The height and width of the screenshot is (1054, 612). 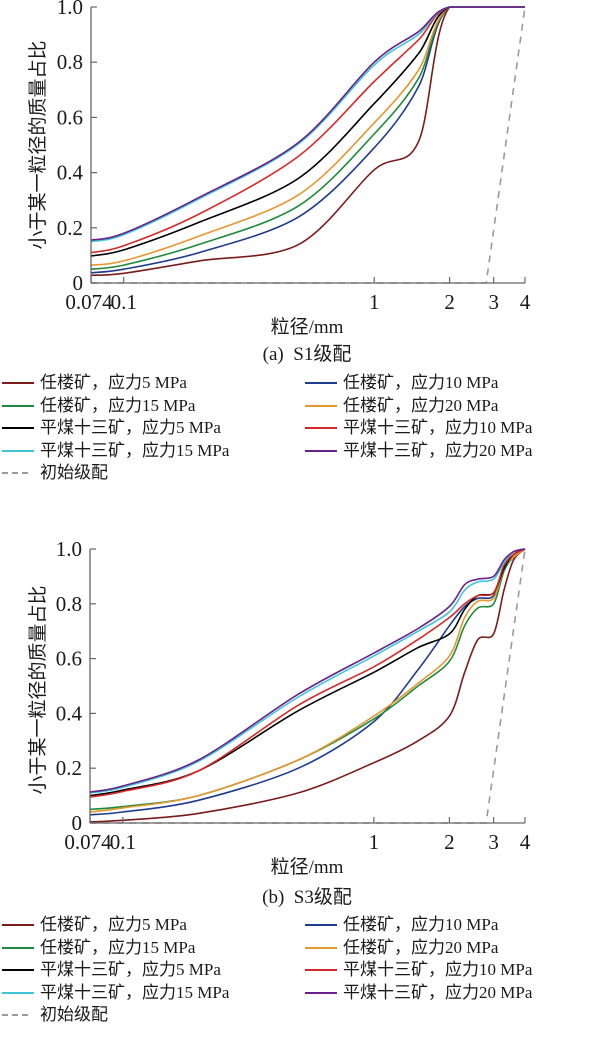 I want to click on legend-label: 平煤十三矿，应力5 MPa, so click(x=130, y=969).